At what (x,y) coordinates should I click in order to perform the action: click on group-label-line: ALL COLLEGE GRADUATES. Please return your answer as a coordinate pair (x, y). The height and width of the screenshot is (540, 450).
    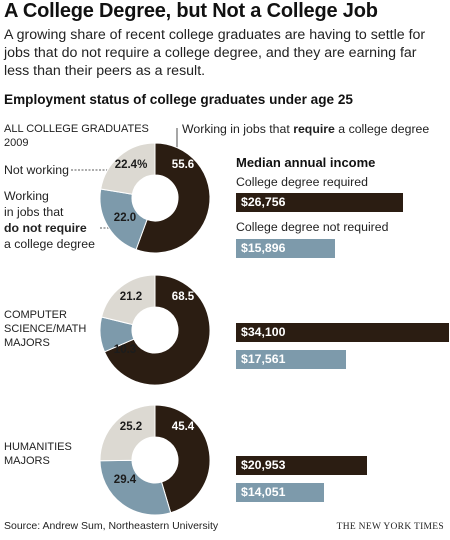
    Looking at the image, I should click on (76, 129).